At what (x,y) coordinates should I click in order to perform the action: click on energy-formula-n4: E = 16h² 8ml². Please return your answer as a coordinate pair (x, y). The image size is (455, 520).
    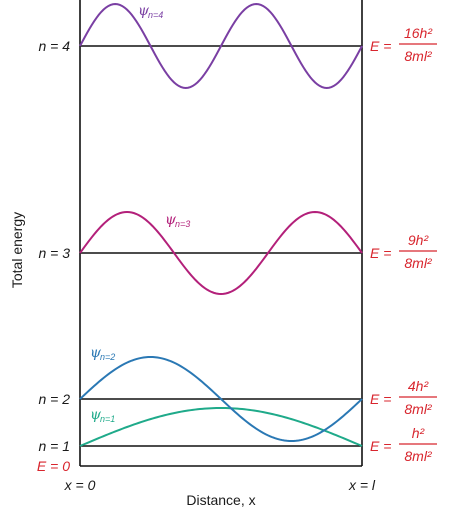
    Looking at the image, I should click on (403, 44).